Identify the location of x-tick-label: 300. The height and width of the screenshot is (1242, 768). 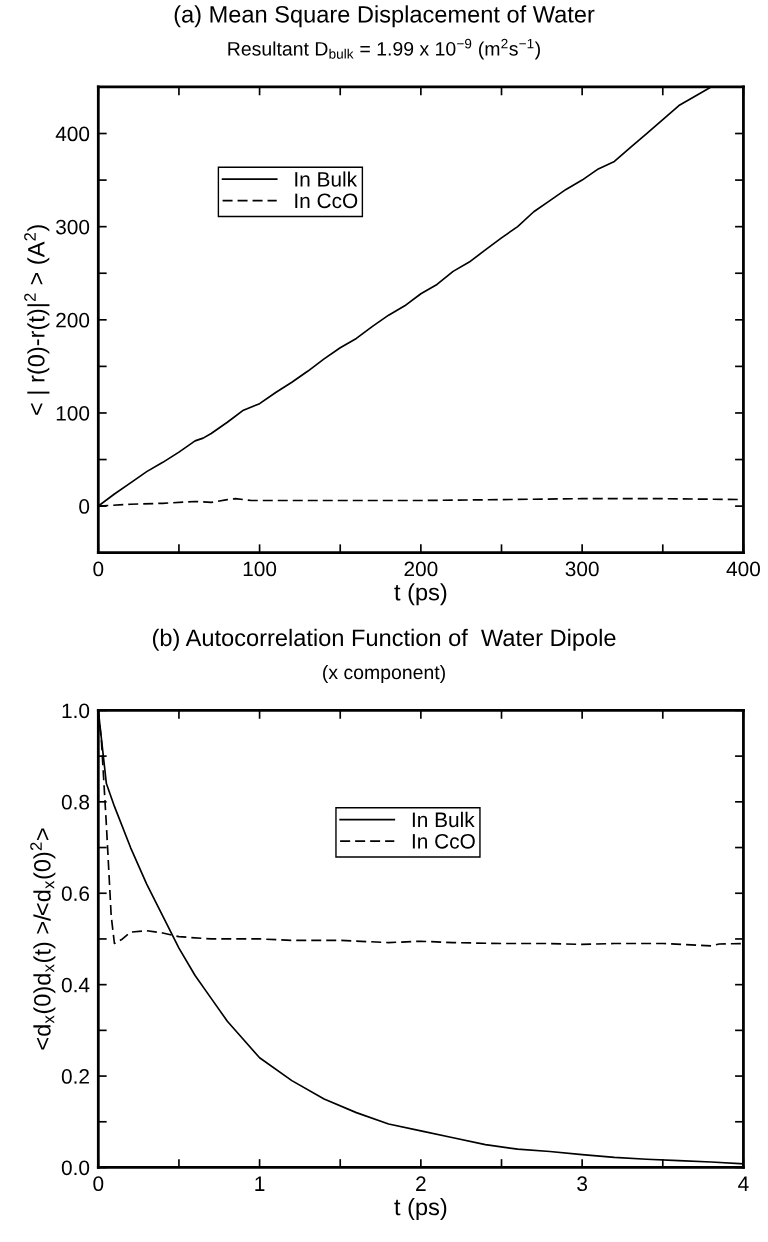
(582, 569).